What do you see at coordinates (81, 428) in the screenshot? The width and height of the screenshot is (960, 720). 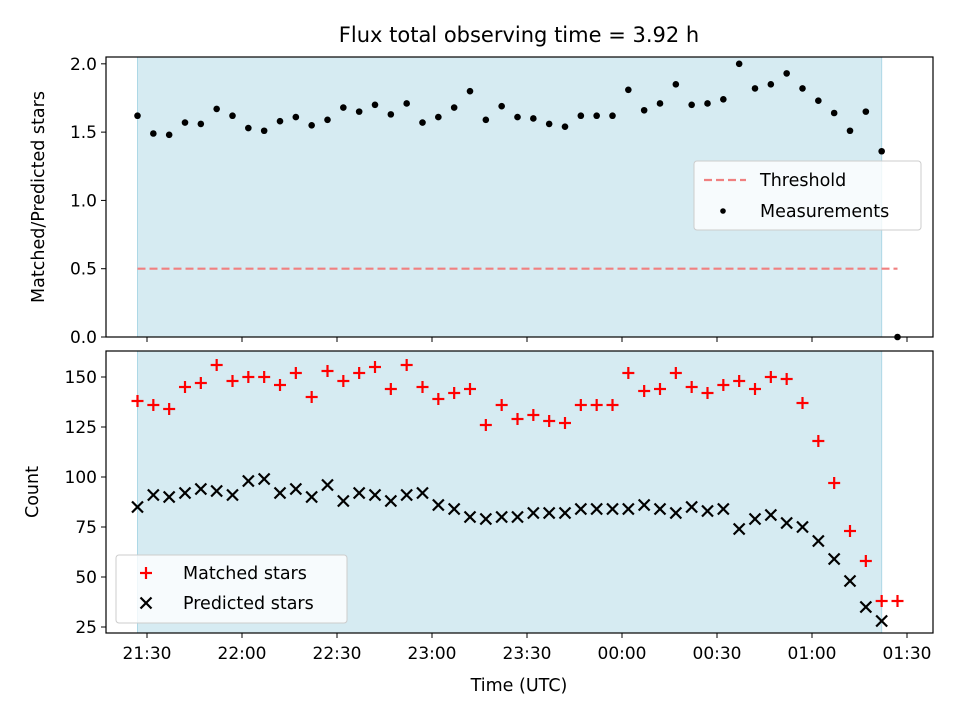 I see `bot-ytick-label: 125` at bounding box center [81, 428].